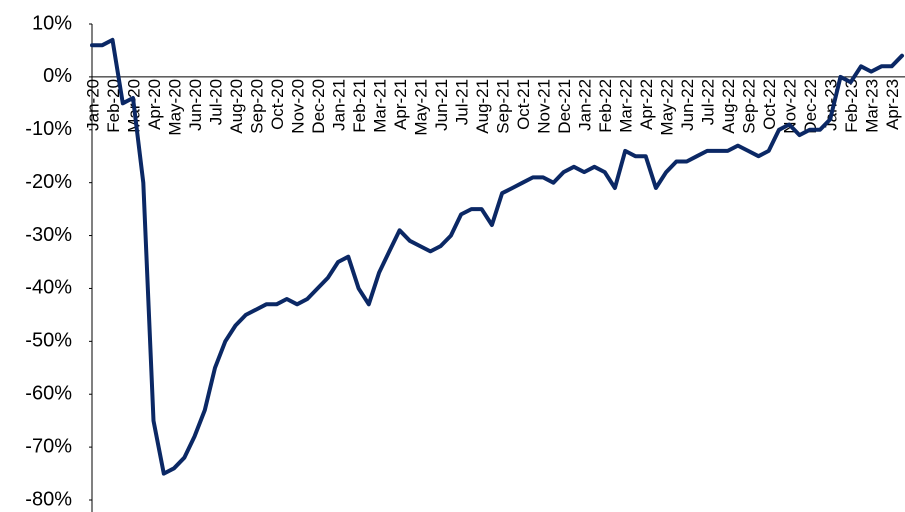 The width and height of the screenshot is (905, 512). Describe the element at coordinates (257, 106) in the screenshot. I see `x-tick-label: Sep-20` at that location.